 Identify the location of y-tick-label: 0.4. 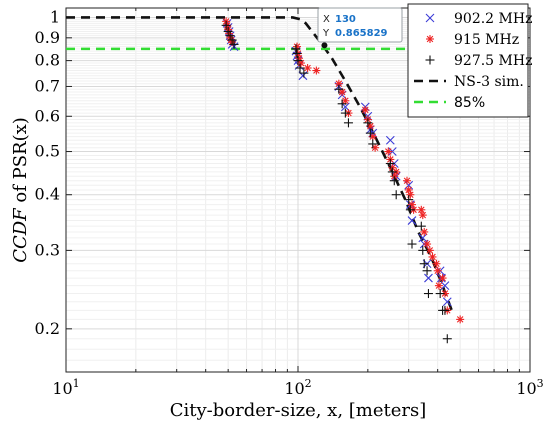
(47, 194).